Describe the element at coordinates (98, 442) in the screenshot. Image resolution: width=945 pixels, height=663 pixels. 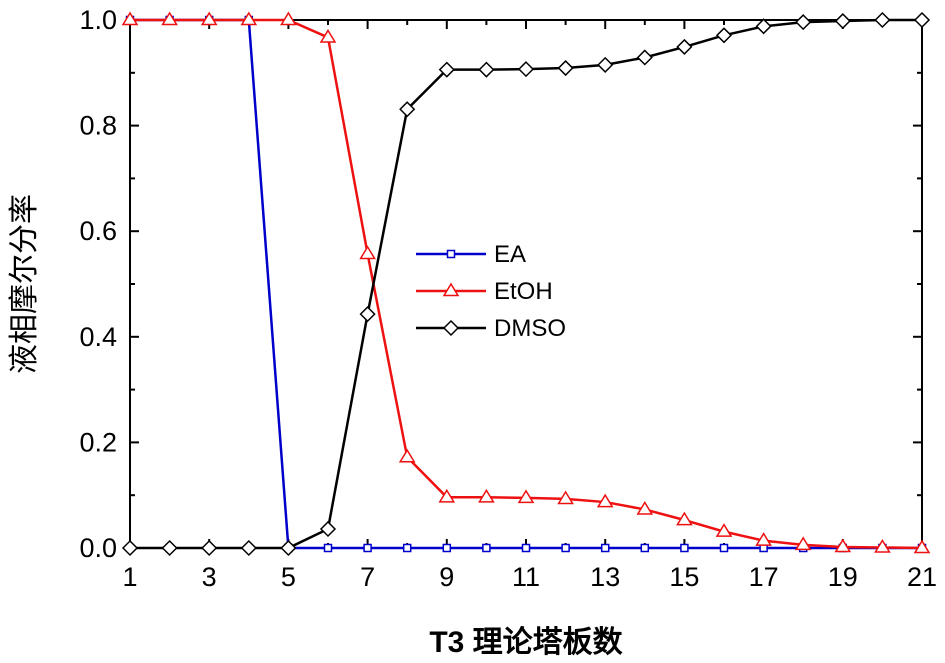
I see `y-tick-label: 0.2` at that location.